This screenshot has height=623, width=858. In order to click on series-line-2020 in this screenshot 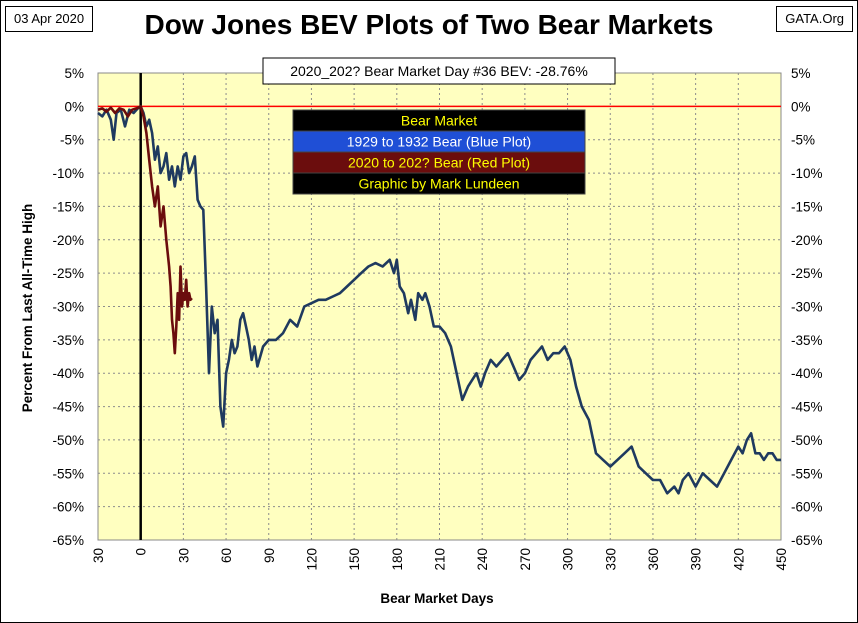, I will do `click(145, 230)`.